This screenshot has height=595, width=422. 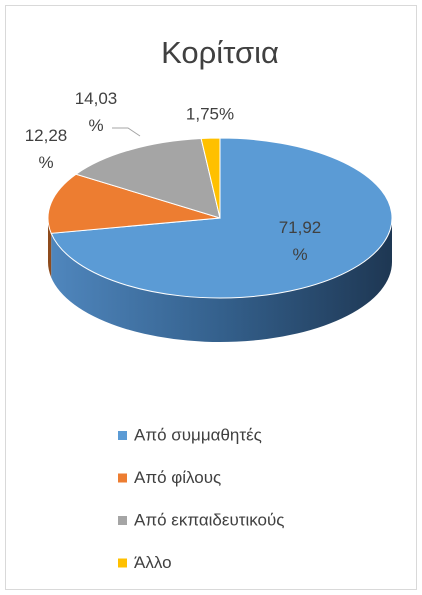 What do you see at coordinates (210, 113) in the screenshot?
I see `data-label: 1,75%` at bounding box center [210, 113].